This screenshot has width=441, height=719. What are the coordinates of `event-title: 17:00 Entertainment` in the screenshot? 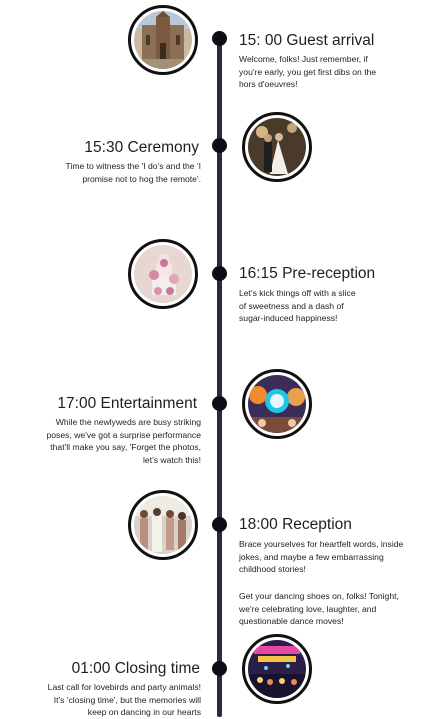 It's located at (127, 403).